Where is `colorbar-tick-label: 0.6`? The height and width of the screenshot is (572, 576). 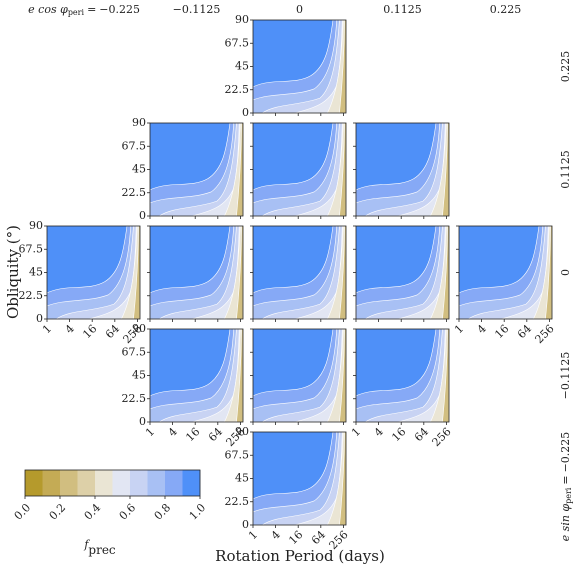 colorbar-tick-label: 0.6 is located at coordinates (128, 512).